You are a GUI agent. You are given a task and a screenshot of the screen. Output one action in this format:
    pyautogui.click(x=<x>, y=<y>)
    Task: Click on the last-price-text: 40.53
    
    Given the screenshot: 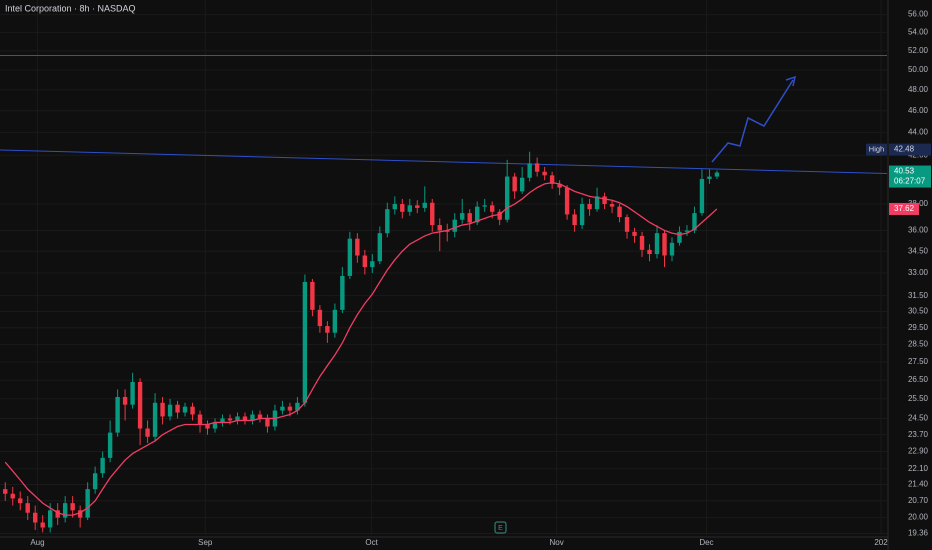 What is the action you would take?
    pyautogui.click(x=904, y=171)
    